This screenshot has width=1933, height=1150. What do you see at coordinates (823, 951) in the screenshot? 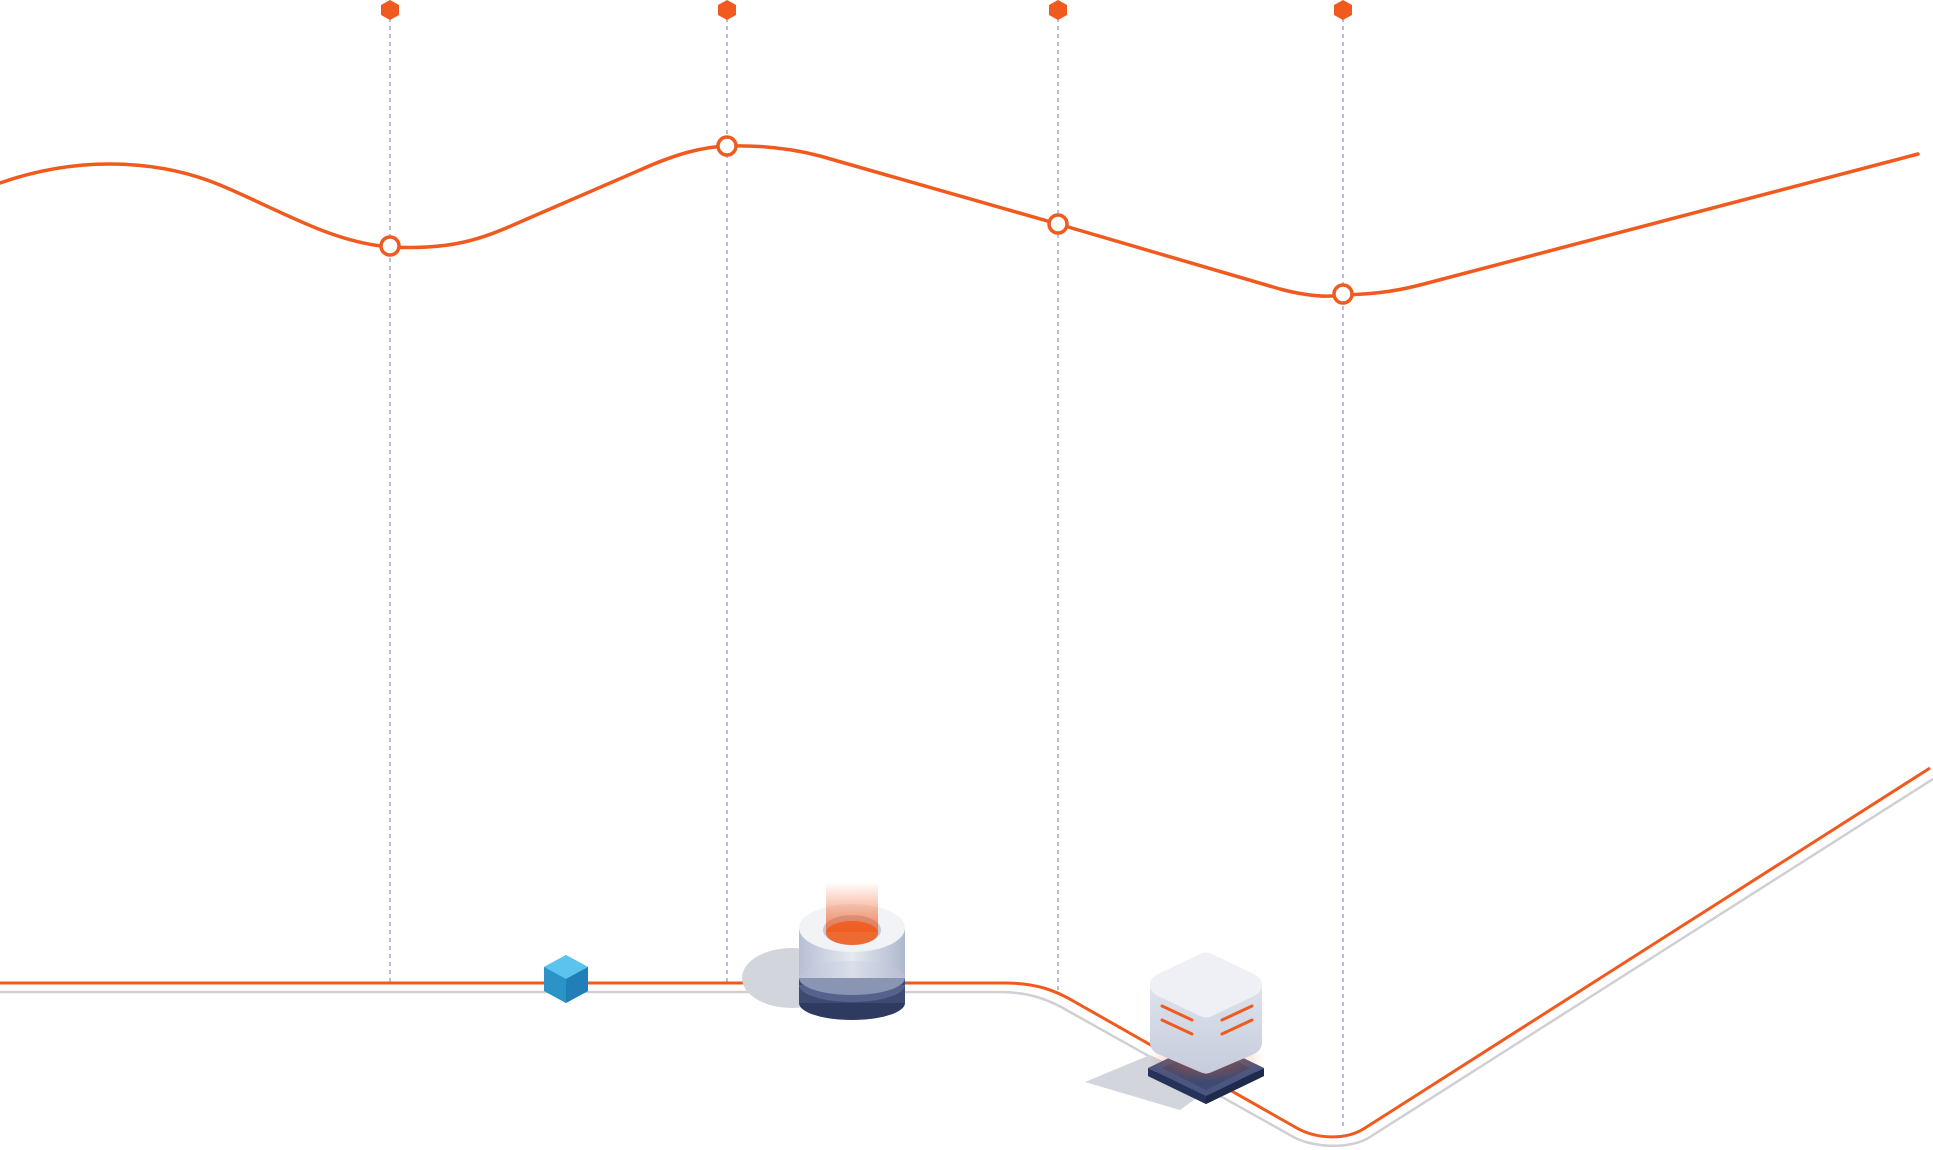
I see `ring-scanner-icon` at bounding box center [823, 951].